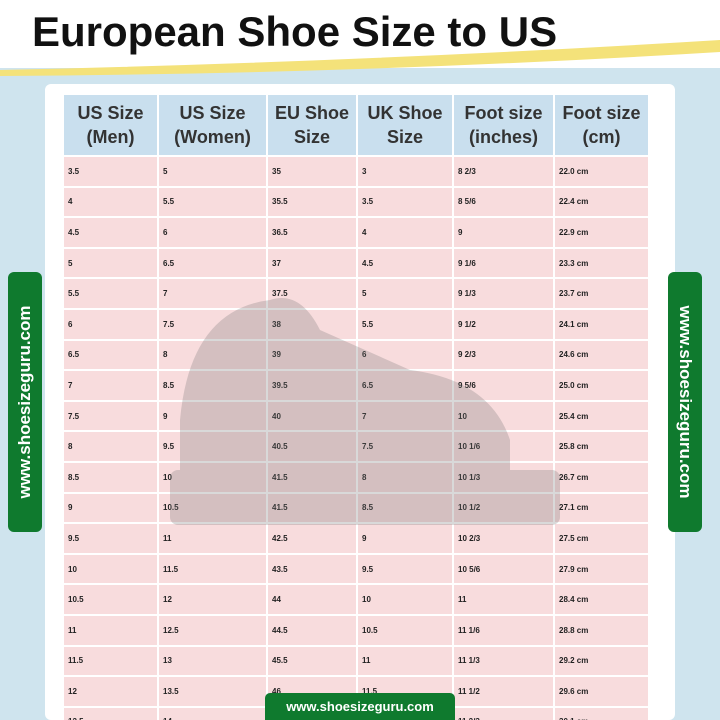 This screenshot has height=720, width=720. I want to click on table-row: 7.5 9 40 7 10 25.4 cm, so click(356, 416).